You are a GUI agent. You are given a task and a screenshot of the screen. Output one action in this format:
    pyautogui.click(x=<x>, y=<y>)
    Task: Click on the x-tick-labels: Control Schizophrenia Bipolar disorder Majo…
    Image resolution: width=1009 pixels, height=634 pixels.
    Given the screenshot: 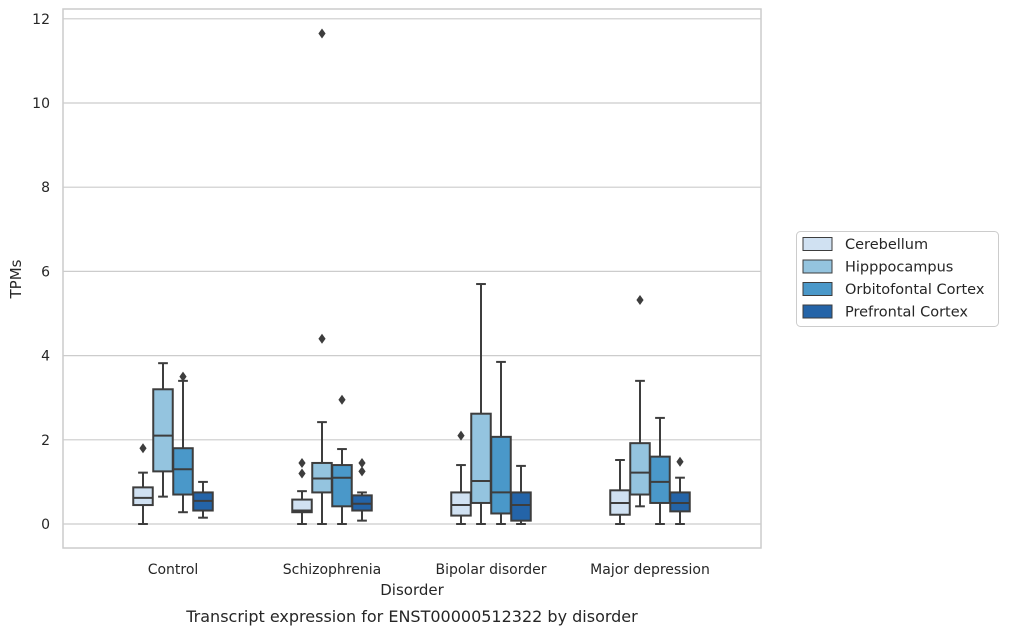 What is the action you would take?
    pyautogui.click(x=429, y=570)
    